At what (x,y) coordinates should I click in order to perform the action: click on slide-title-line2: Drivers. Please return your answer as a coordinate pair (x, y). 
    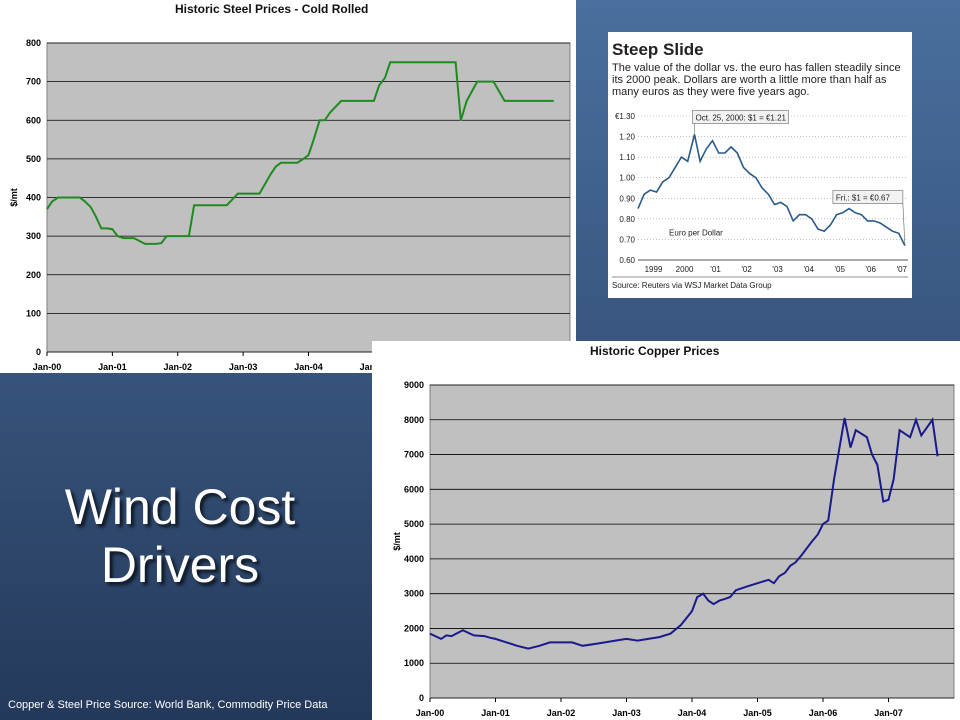
    Looking at the image, I should click on (180, 565).